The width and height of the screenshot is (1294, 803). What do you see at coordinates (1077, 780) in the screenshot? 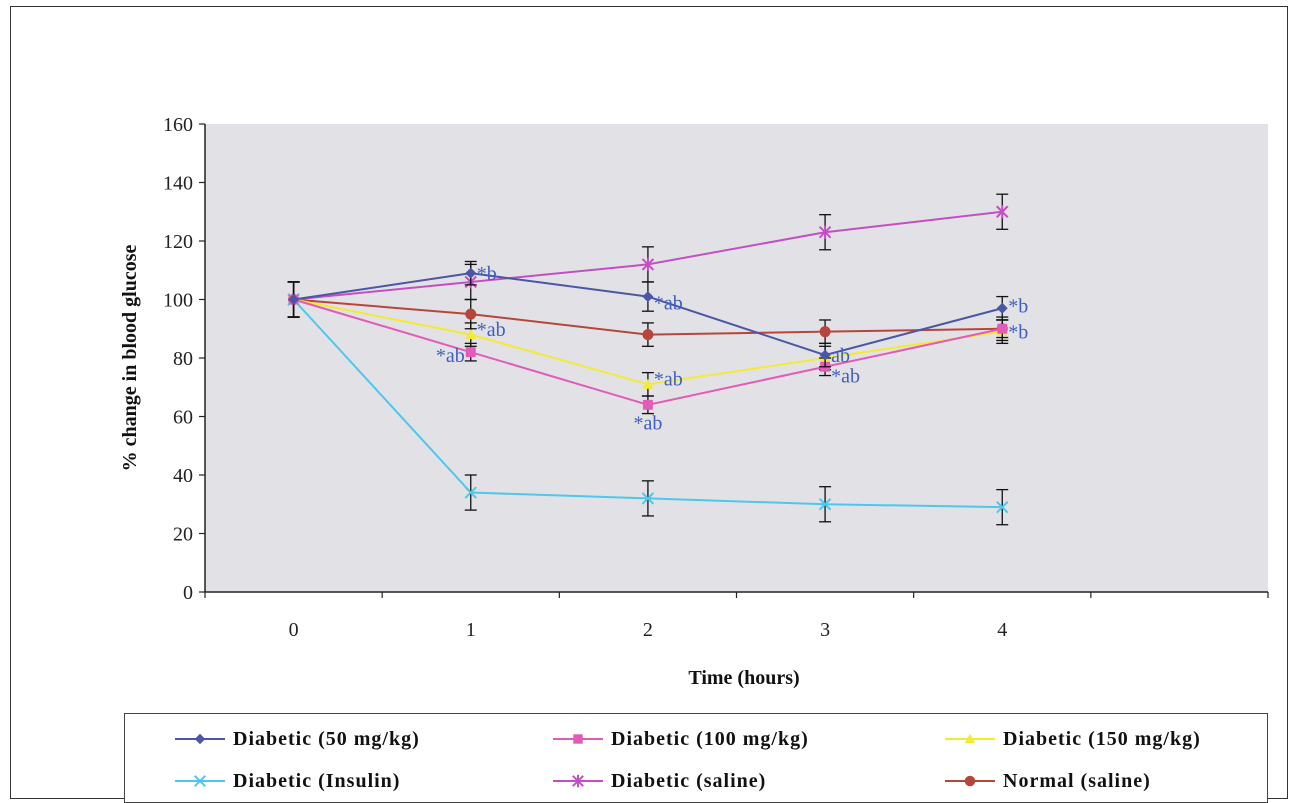
I see `legend-label: Normal (saline)` at bounding box center [1077, 780].